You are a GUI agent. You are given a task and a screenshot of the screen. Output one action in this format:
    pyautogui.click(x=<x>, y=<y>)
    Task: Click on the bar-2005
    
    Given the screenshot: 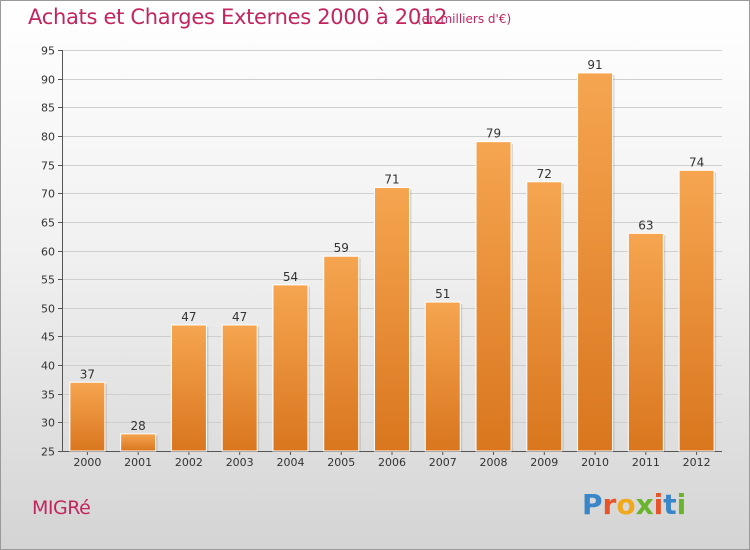 What is the action you would take?
    pyautogui.click(x=341, y=353)
    